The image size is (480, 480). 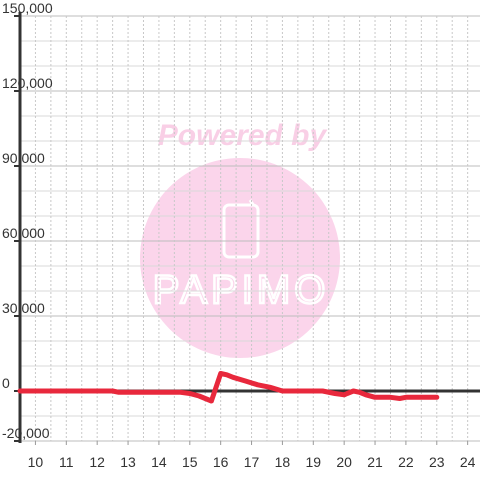 I want to click on x-tick-label: 13, so click(x=128, y=462).